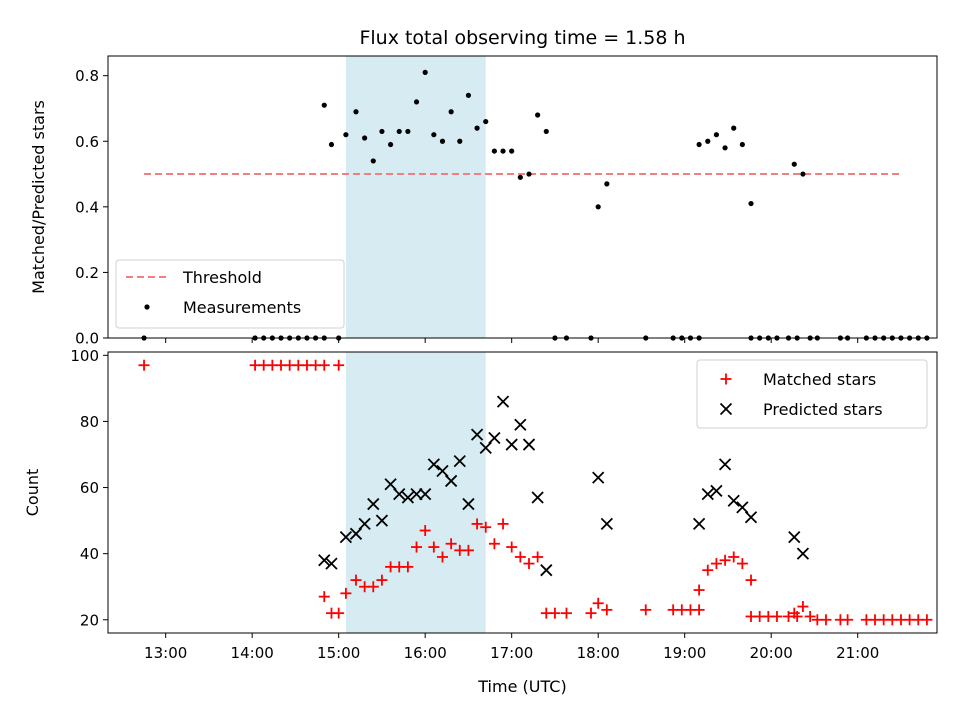 The height and width of the screenshot is (724, 960). What do you see at coordinates (857, 653) in the screenshot?
I see `x-tick-label: 21:00` at bounding box center [857, 653].